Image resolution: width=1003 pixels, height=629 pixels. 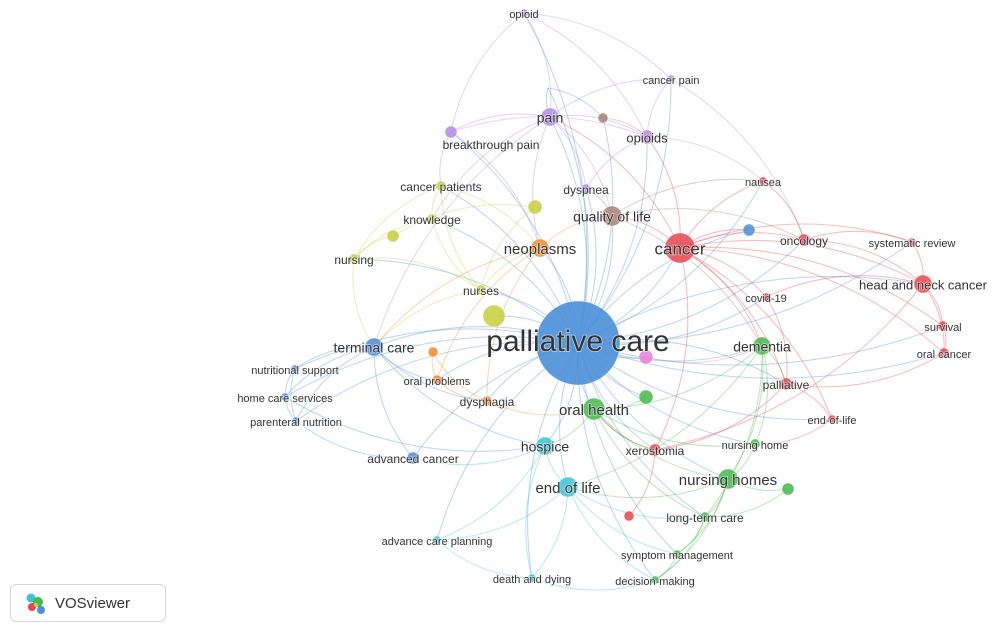 I want to click on edge-nutritional-support-parenteral-nutrition, so click(x=293, y=395).